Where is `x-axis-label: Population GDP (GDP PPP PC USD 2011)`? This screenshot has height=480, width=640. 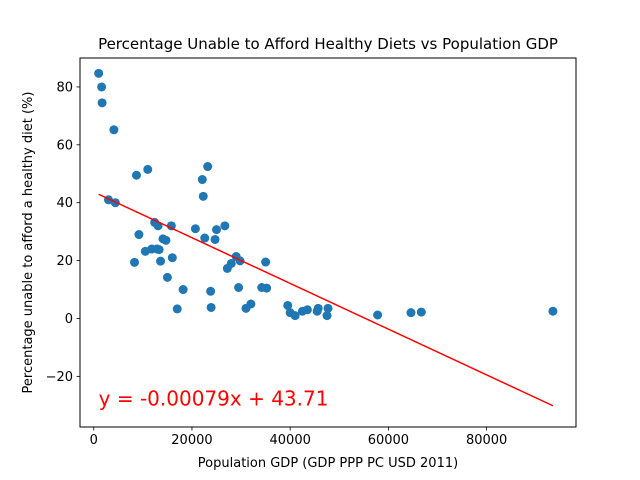 x-axis-label: Population GDP (GDP PPP PC USD 2011) is located at coordinates (328, 463).